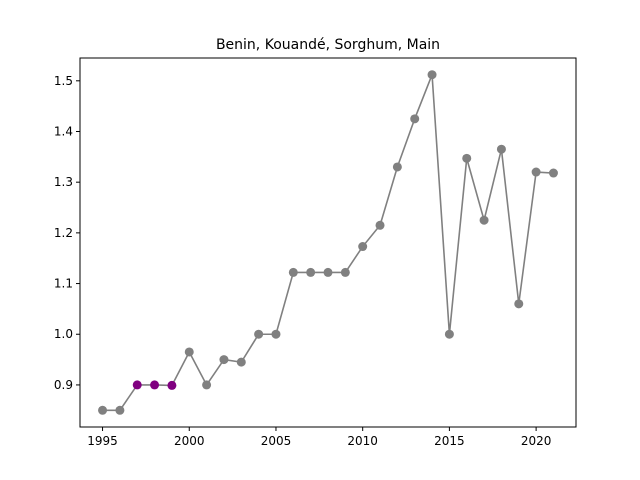 The height and width of the screenshot is (480, 640). Describe the element at coordinates (63, 81) in the screenshot. I see `y-tick-label: 1.5` at that location.